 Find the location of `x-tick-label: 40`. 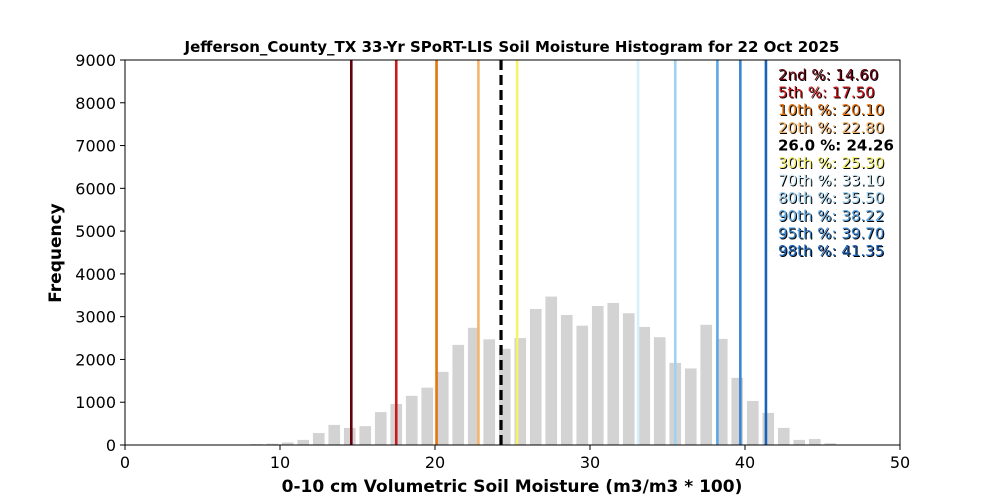

x-tick-label: 40 is located at coordinates (745, 462).